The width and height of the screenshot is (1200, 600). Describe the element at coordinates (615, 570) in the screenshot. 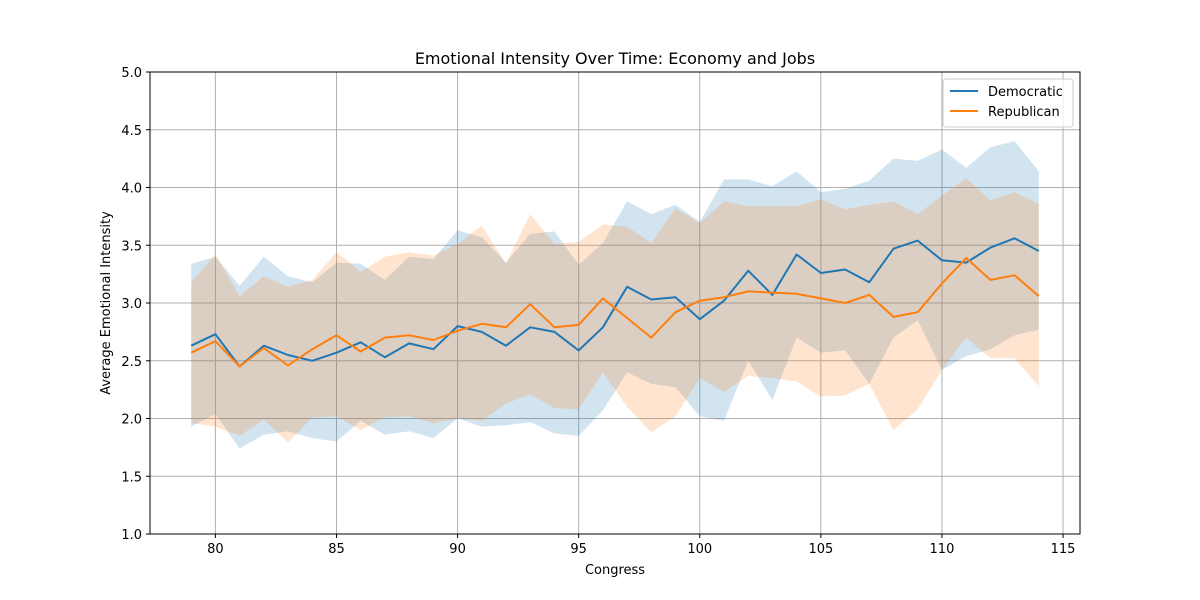

I see `x-axis-label: Congress` at that location.